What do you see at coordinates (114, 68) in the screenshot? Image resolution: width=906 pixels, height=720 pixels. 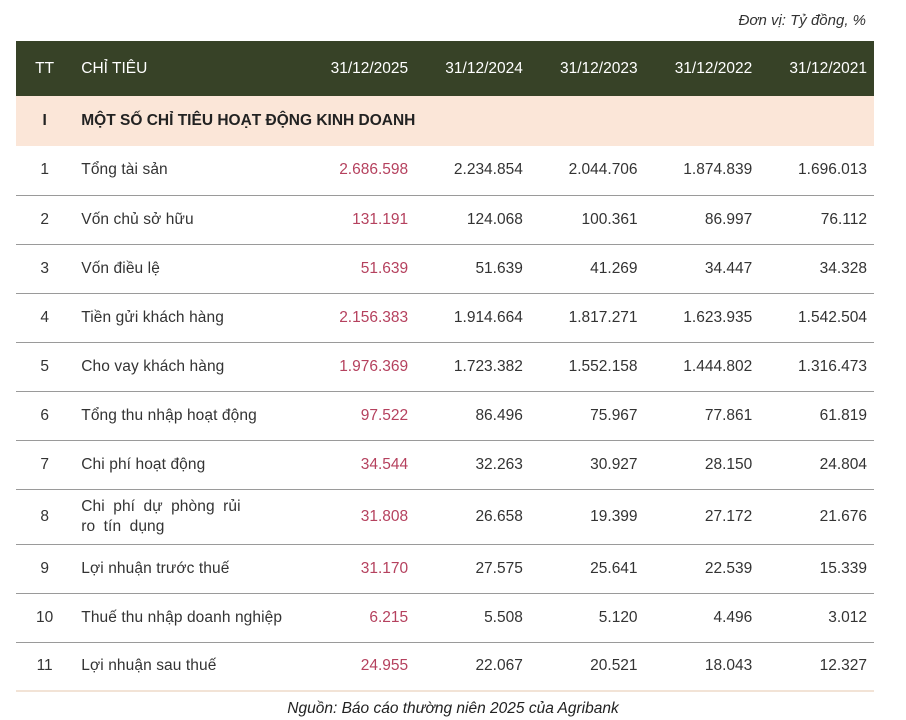 I see `header-name: CHỈ TIÊU` at bounding box center [114, 68].